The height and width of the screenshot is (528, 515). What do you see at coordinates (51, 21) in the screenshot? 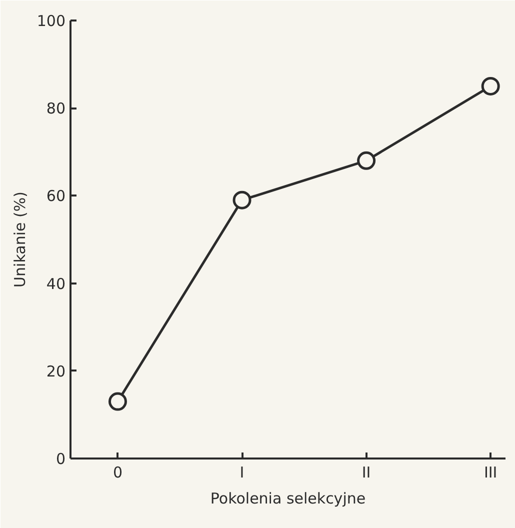
I see `y-tick-label: 100` at bounding box center [51, 21].